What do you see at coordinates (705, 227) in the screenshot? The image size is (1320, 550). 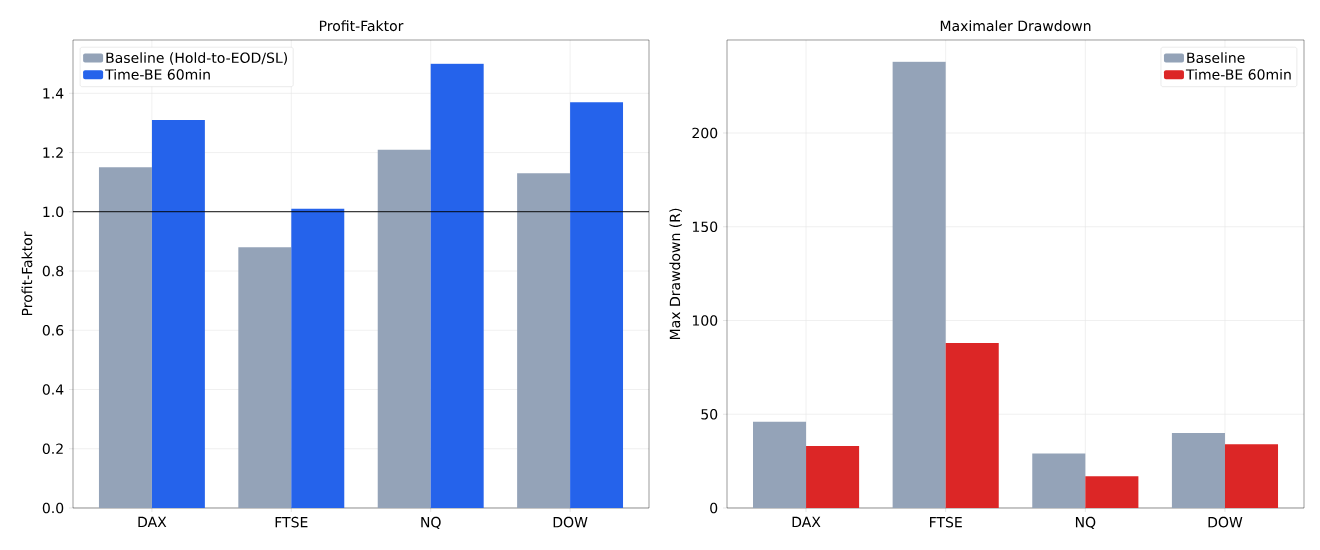 I see `y-tick-label: 150` at bounding box center [705, 227].